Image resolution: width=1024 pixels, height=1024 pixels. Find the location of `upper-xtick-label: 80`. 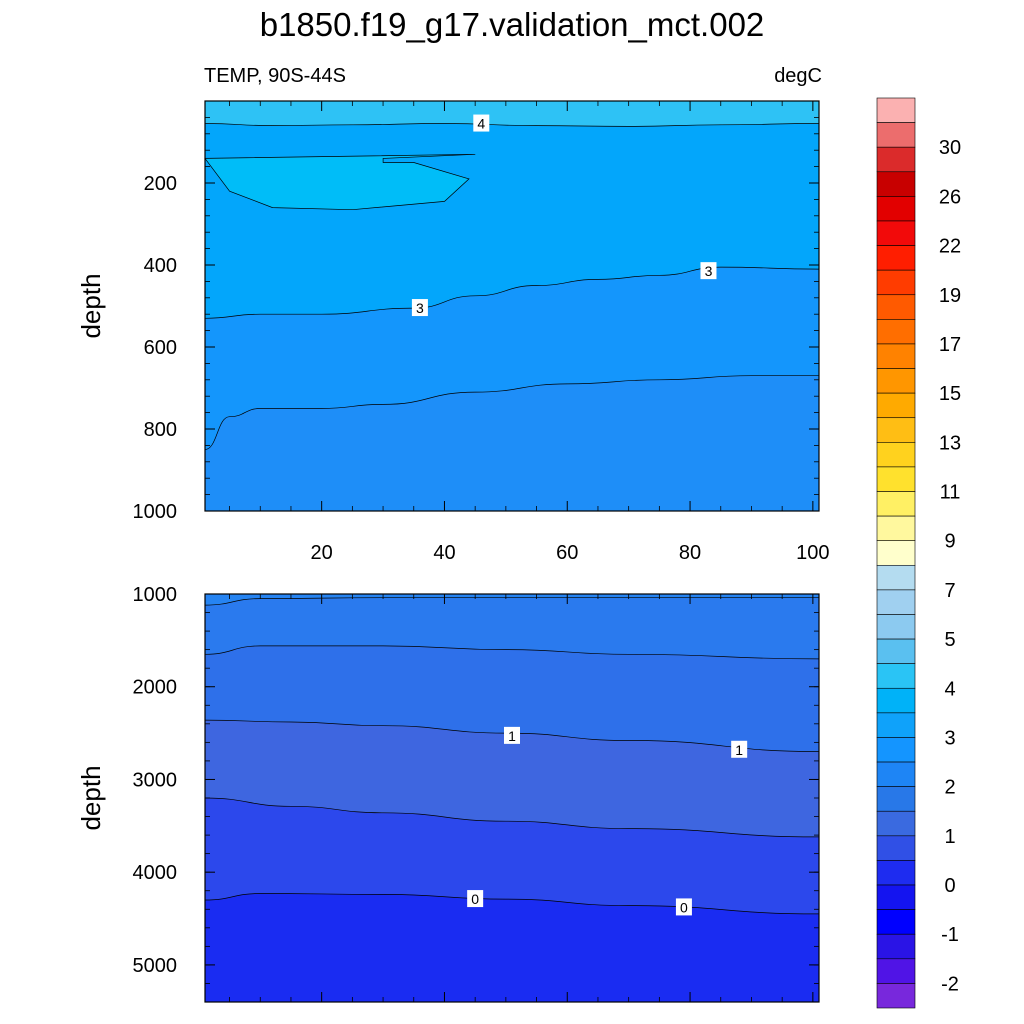

upper-xtick-label: 80 is located at coordinates (690, 553).